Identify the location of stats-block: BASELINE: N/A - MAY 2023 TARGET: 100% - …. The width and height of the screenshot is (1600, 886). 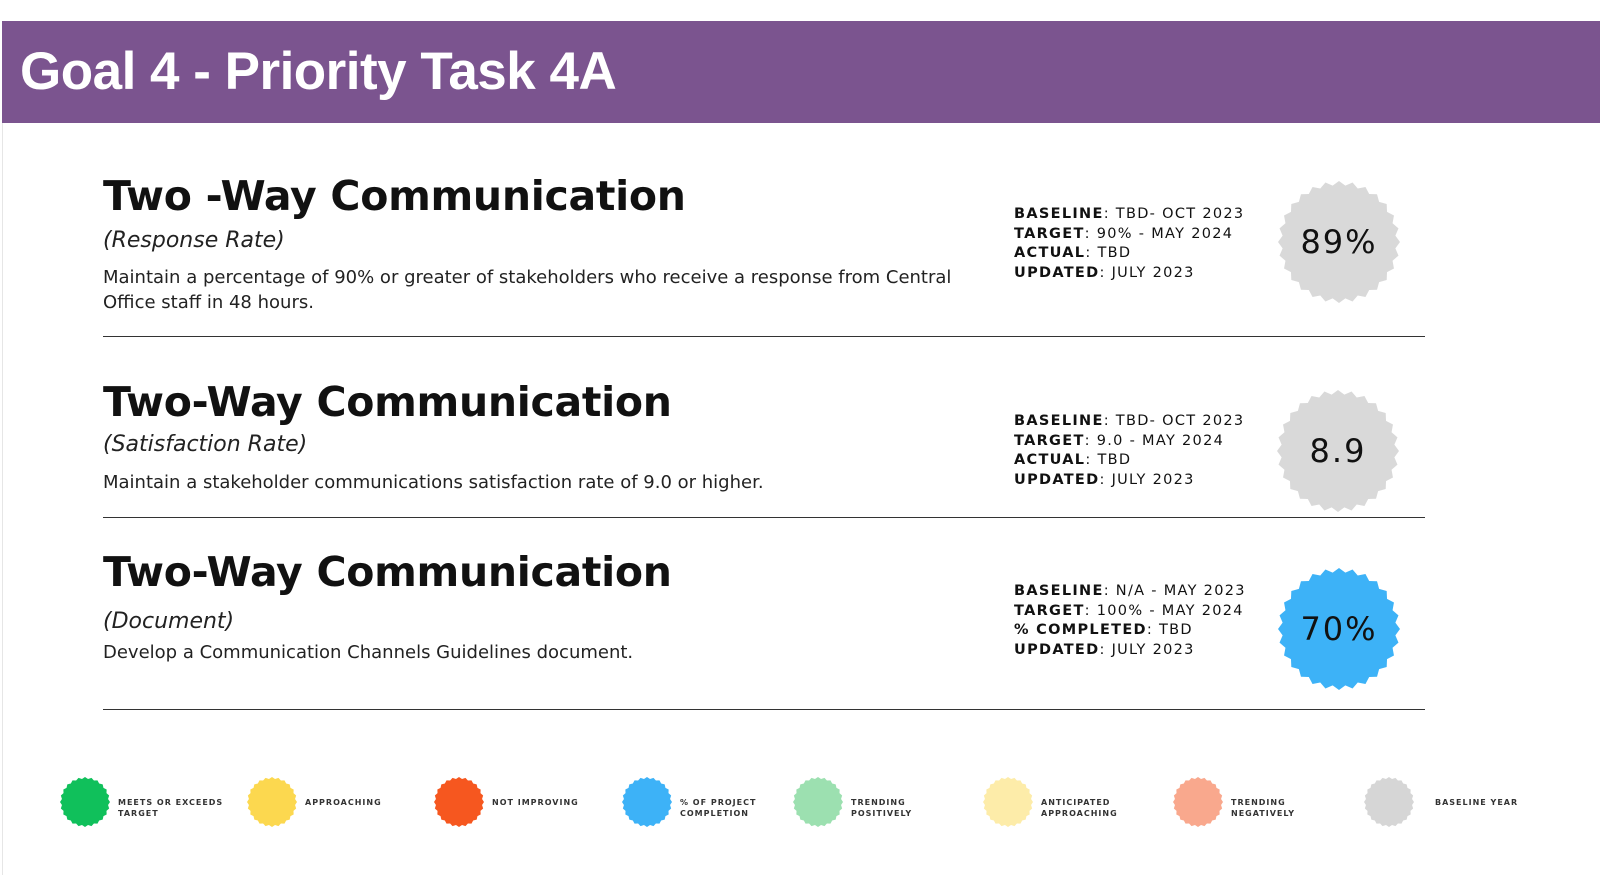
(1130, 621).